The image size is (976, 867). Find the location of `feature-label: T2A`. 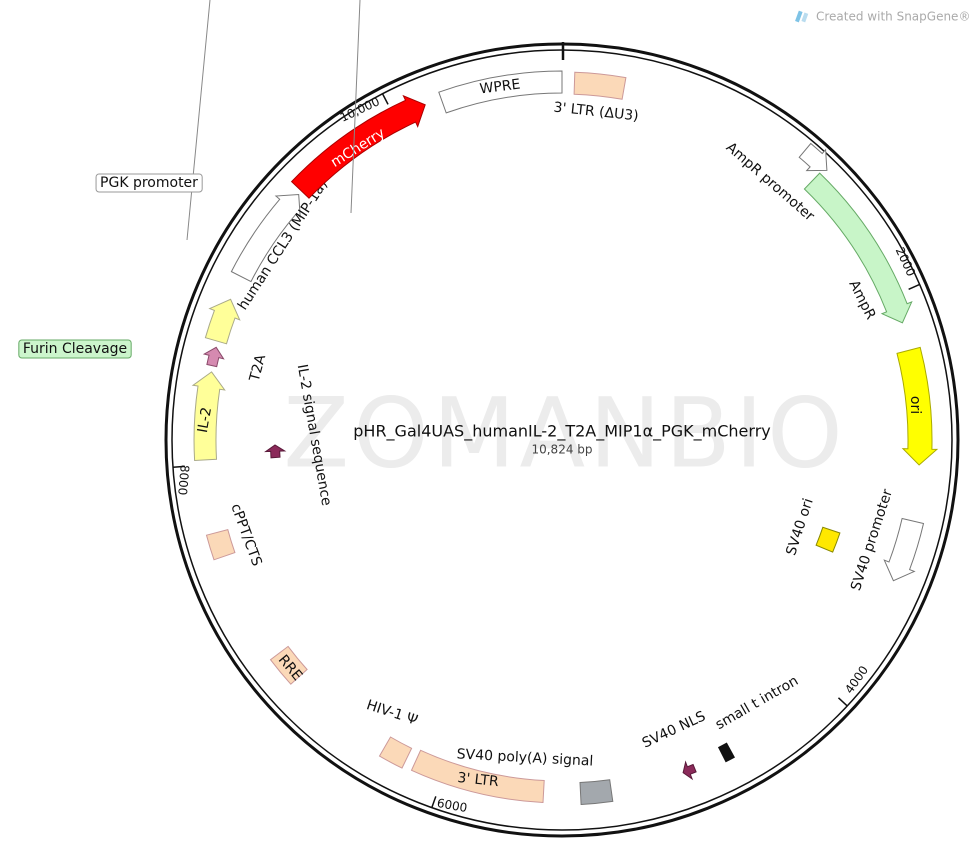

feature-label: T2A is located at coordinates (258, 368).